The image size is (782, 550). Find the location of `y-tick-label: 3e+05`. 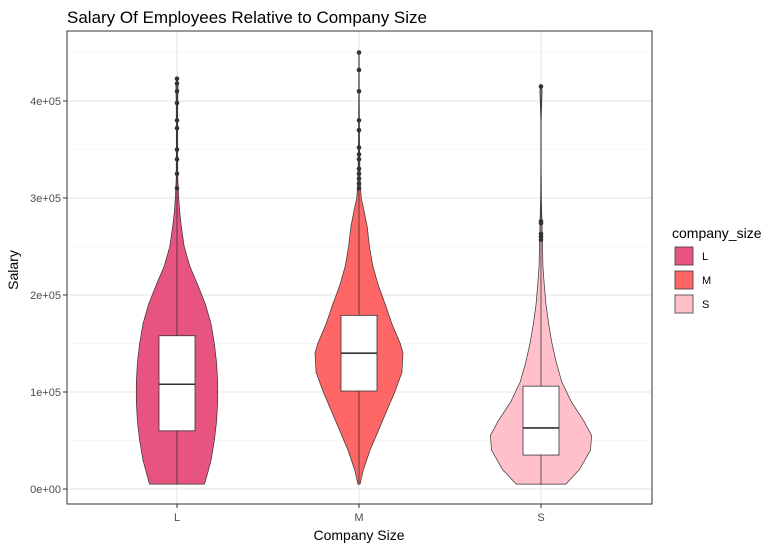

y-tick-label: 3e+05 is located at coordinates (45, 199).